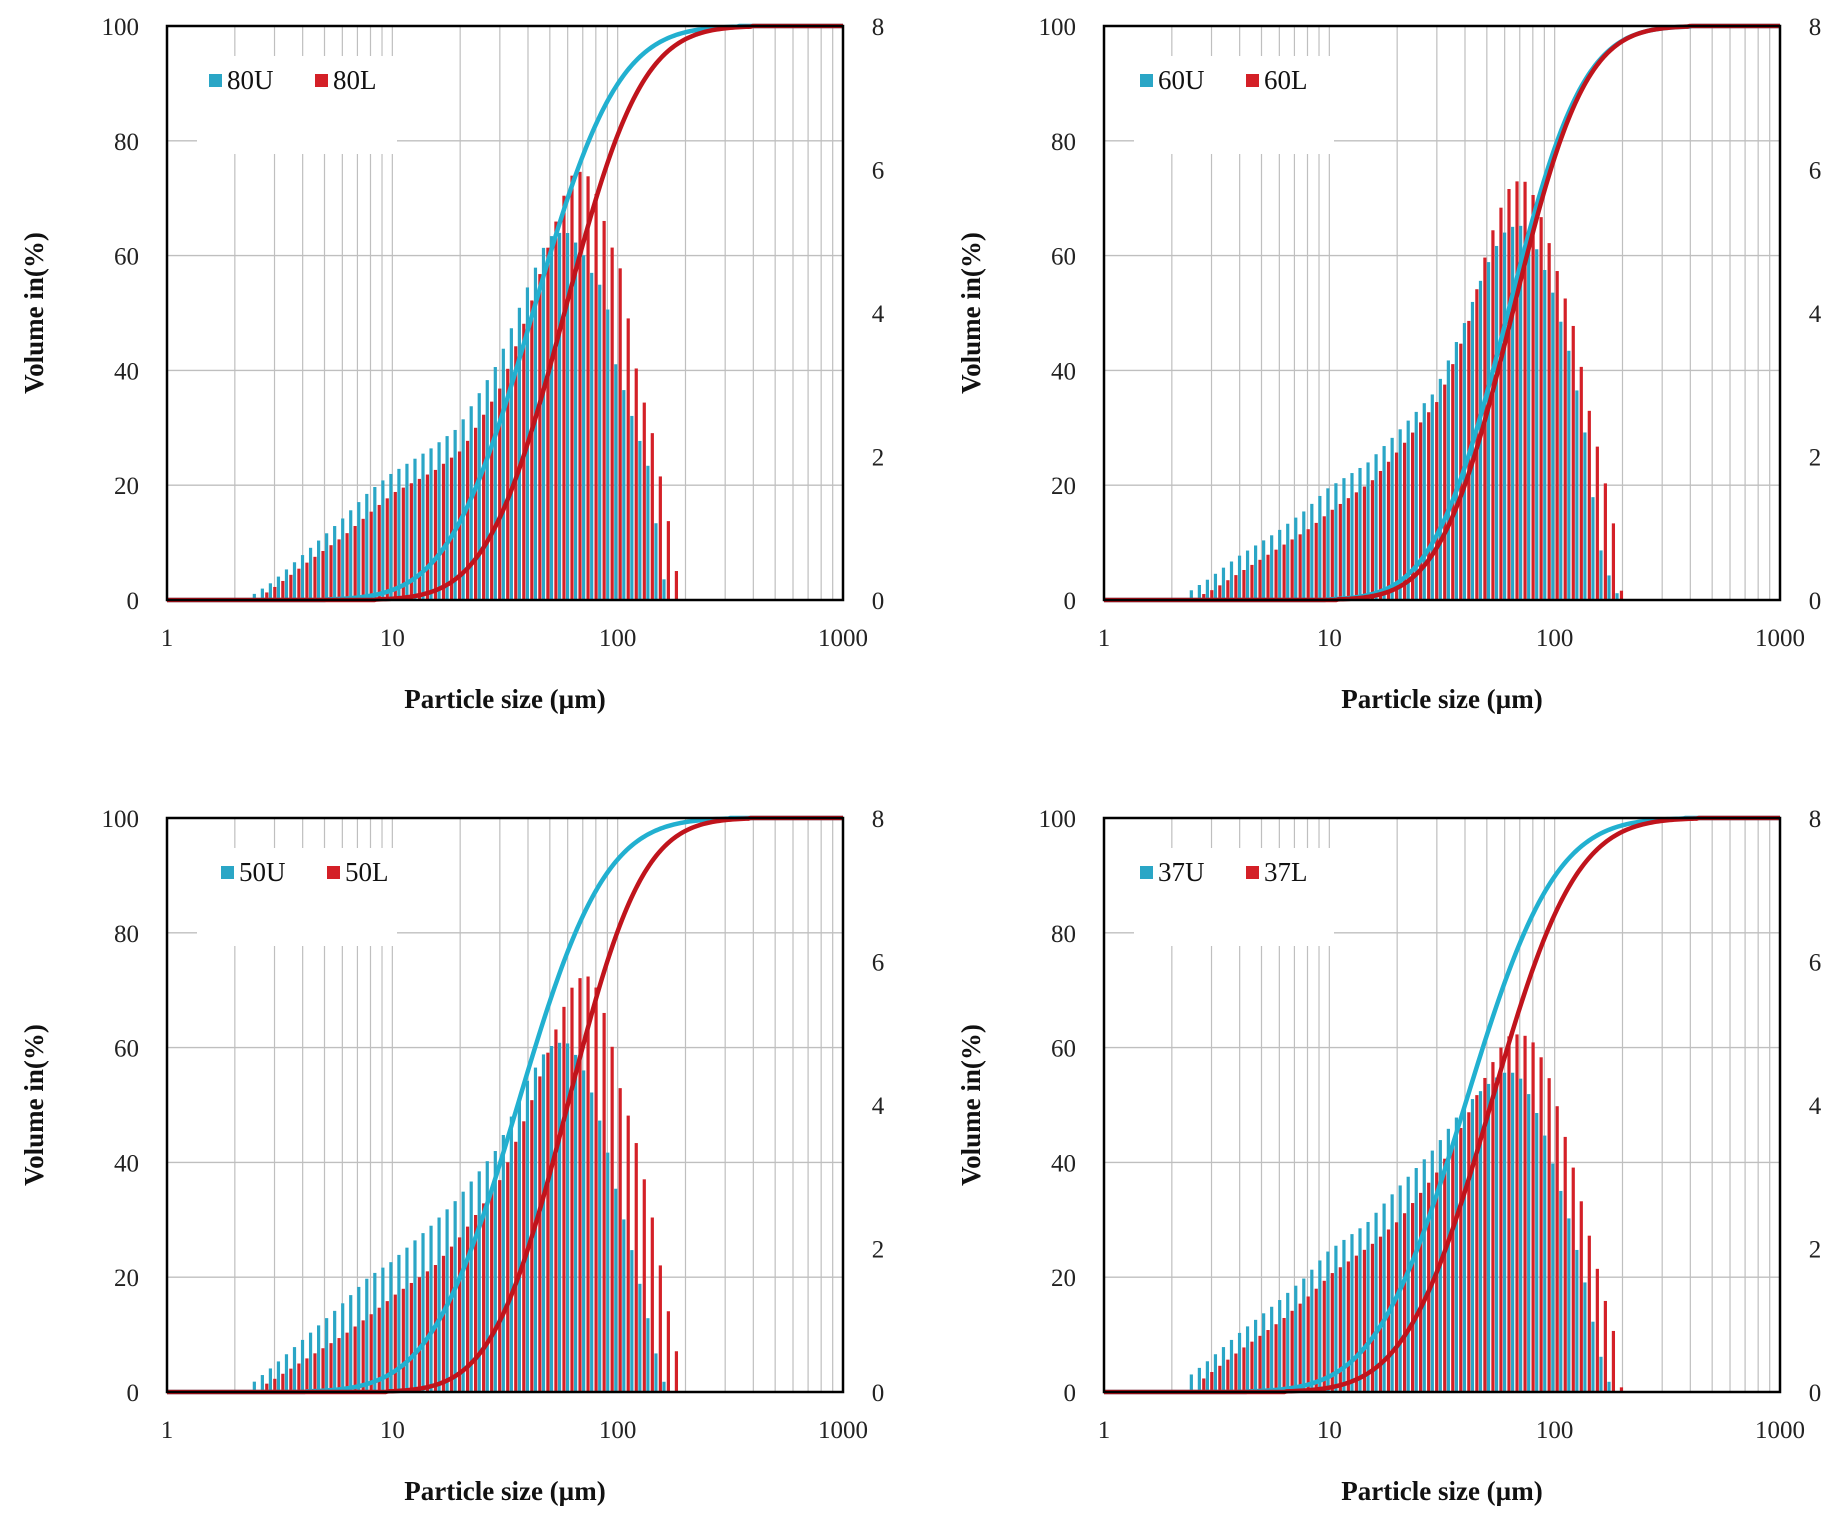 This screenshot has width=1839, height=1516. What do you see at coordinates (1252, 80) in the screenshot?
I see `legend-swatch-60L` at bounding box center [1252, 80].